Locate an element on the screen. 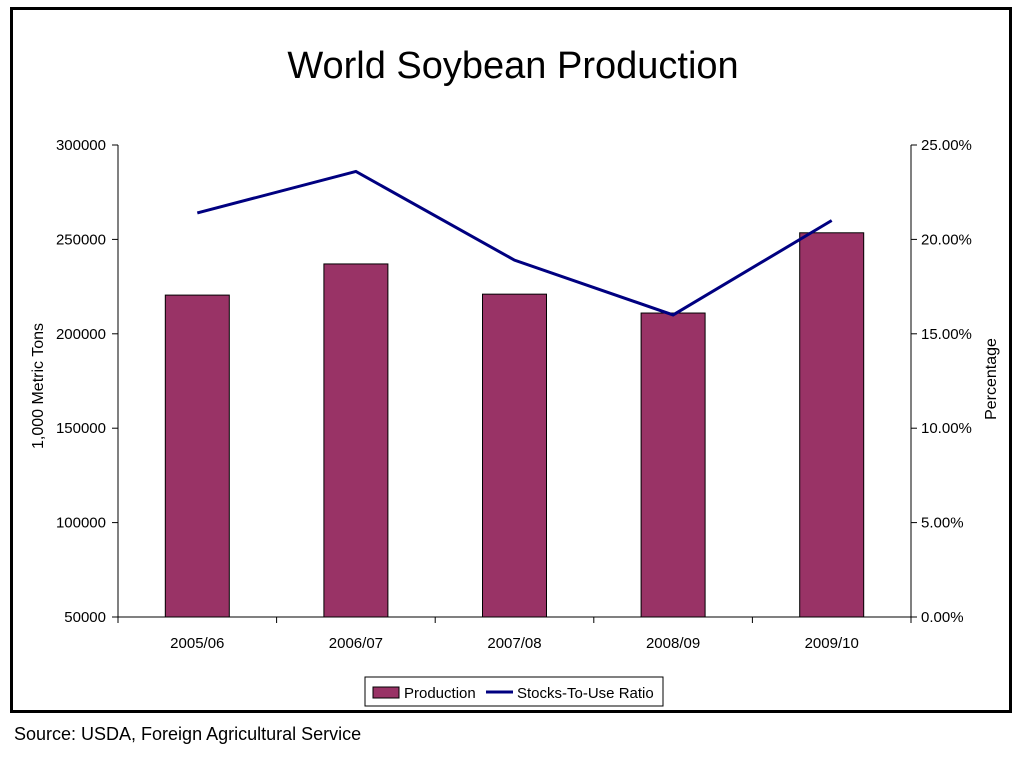 The image size is (1024, 768). line-stocks-to-use is located at coordinates (514, 243).